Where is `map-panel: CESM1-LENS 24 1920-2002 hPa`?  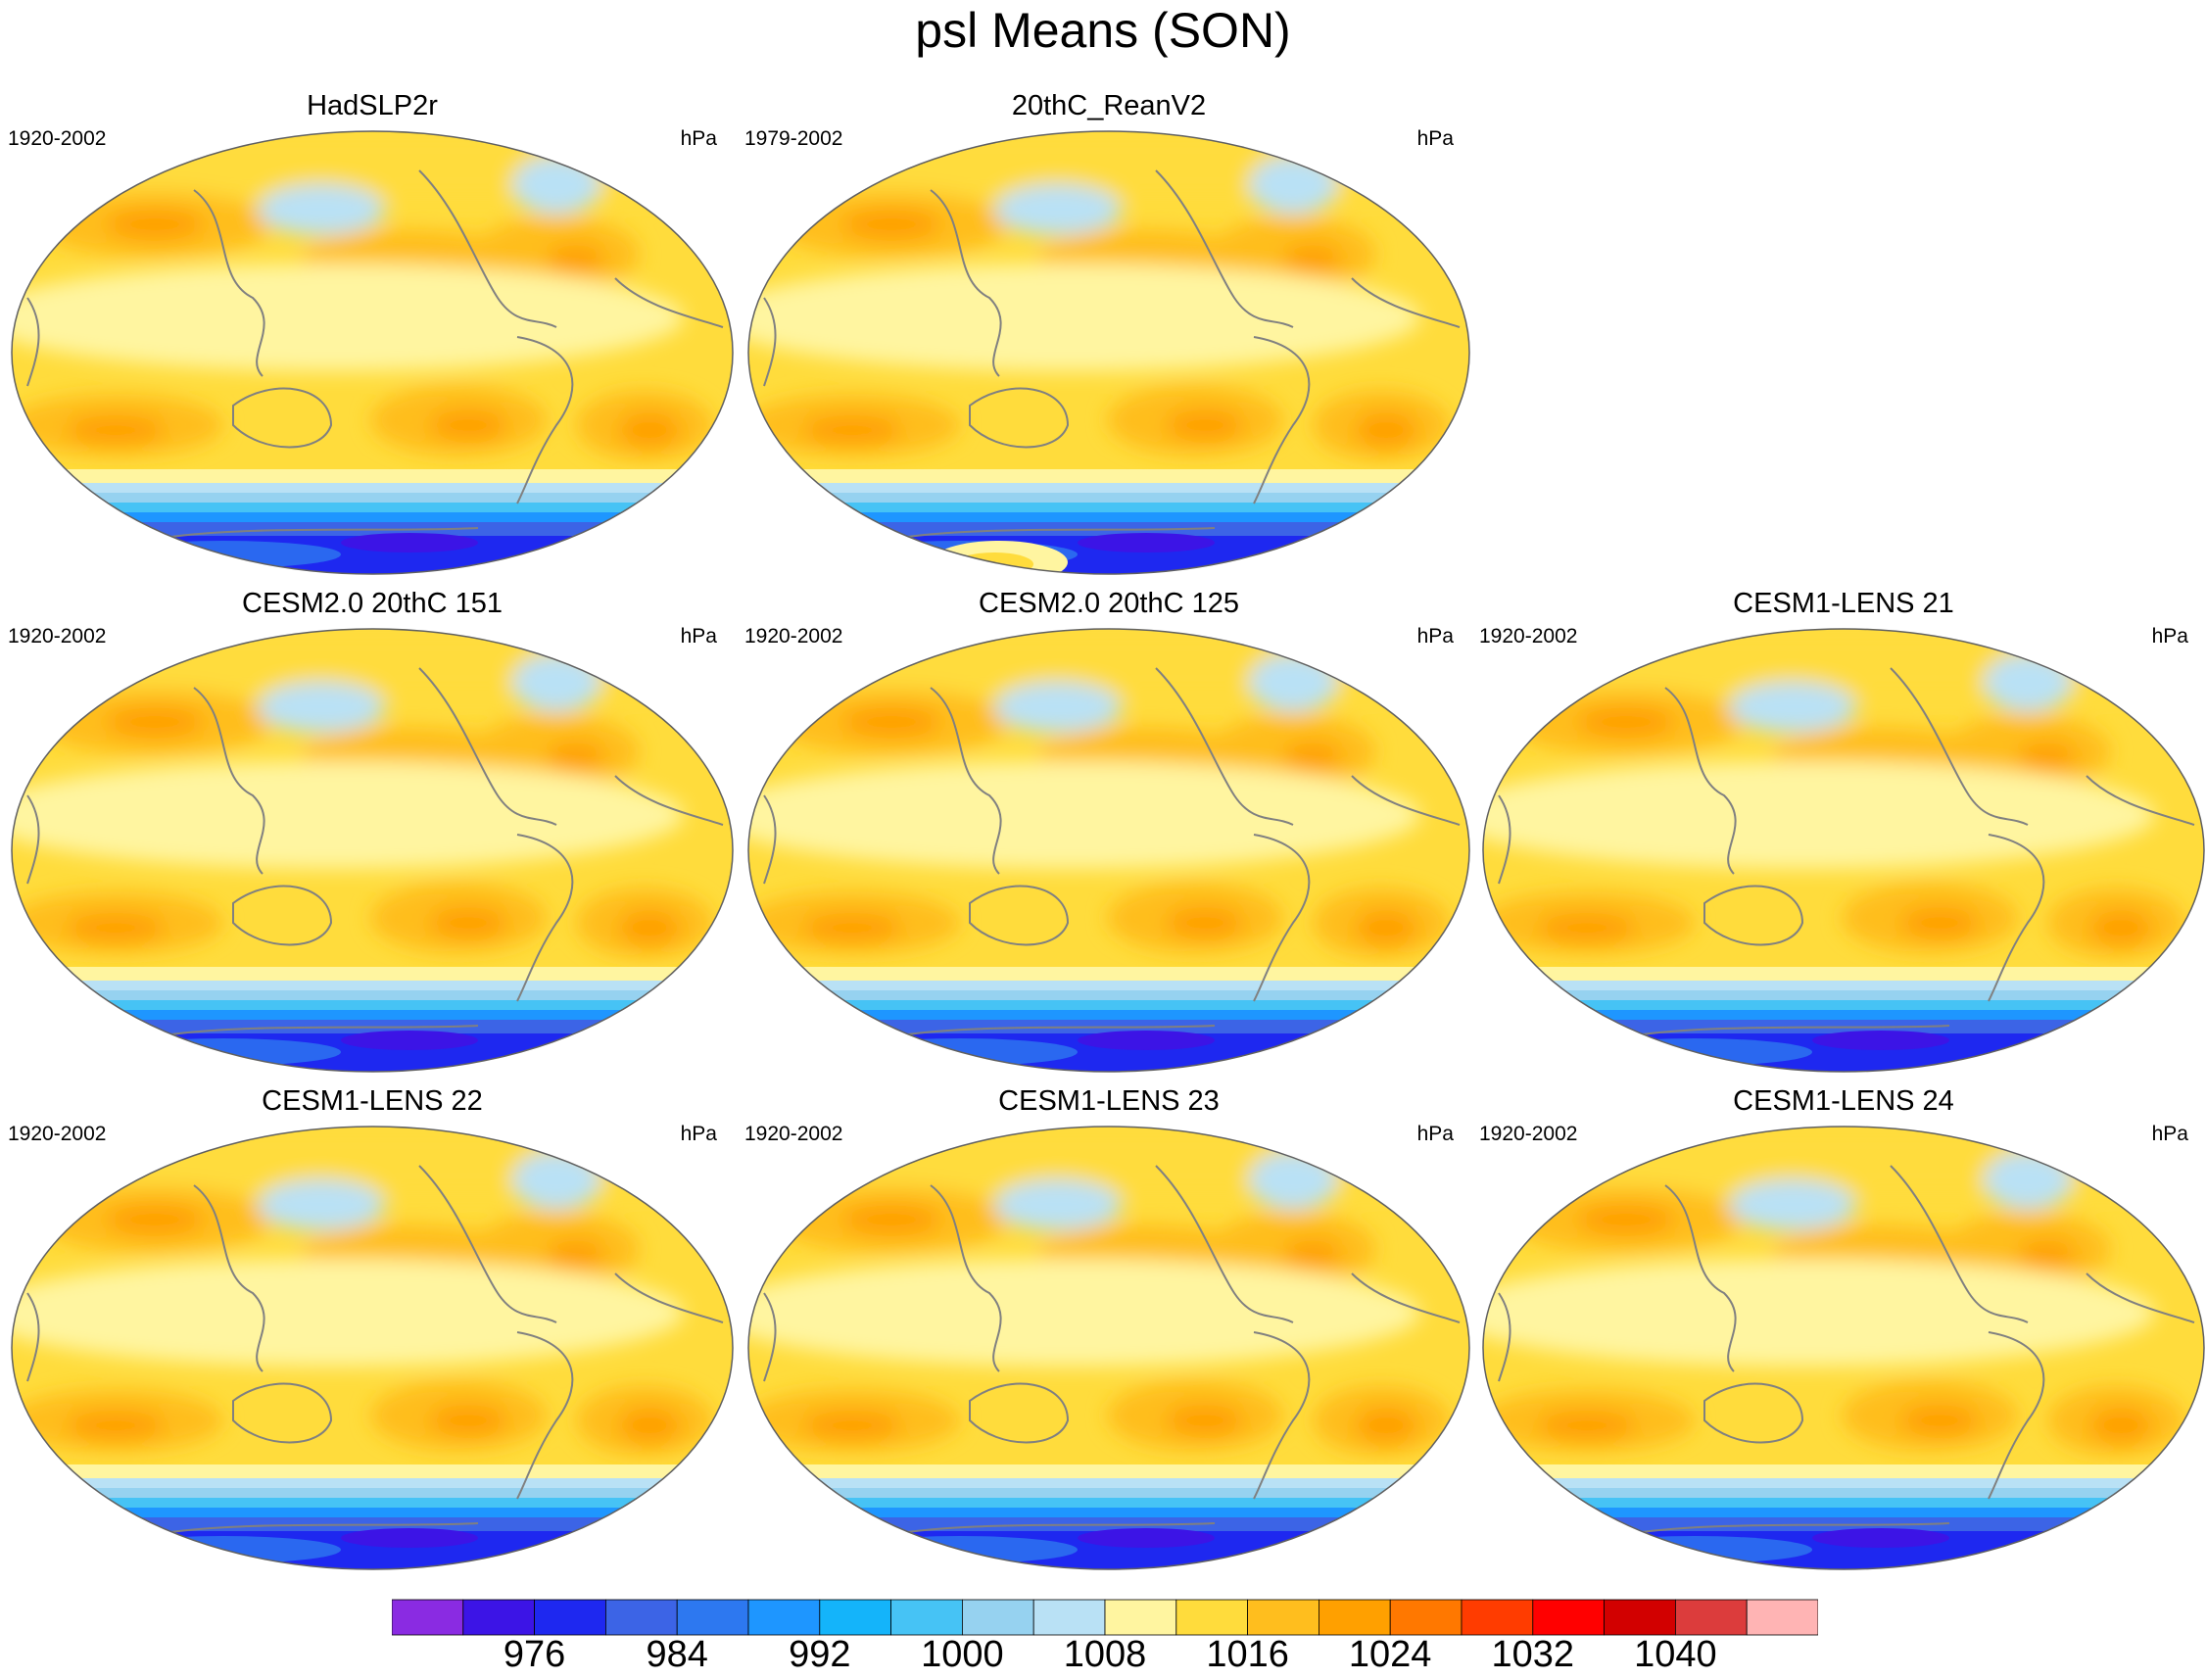
map-panel: CESM1-LENS 24 1920-2002 hPa is located at coordinates (1842, 1332).